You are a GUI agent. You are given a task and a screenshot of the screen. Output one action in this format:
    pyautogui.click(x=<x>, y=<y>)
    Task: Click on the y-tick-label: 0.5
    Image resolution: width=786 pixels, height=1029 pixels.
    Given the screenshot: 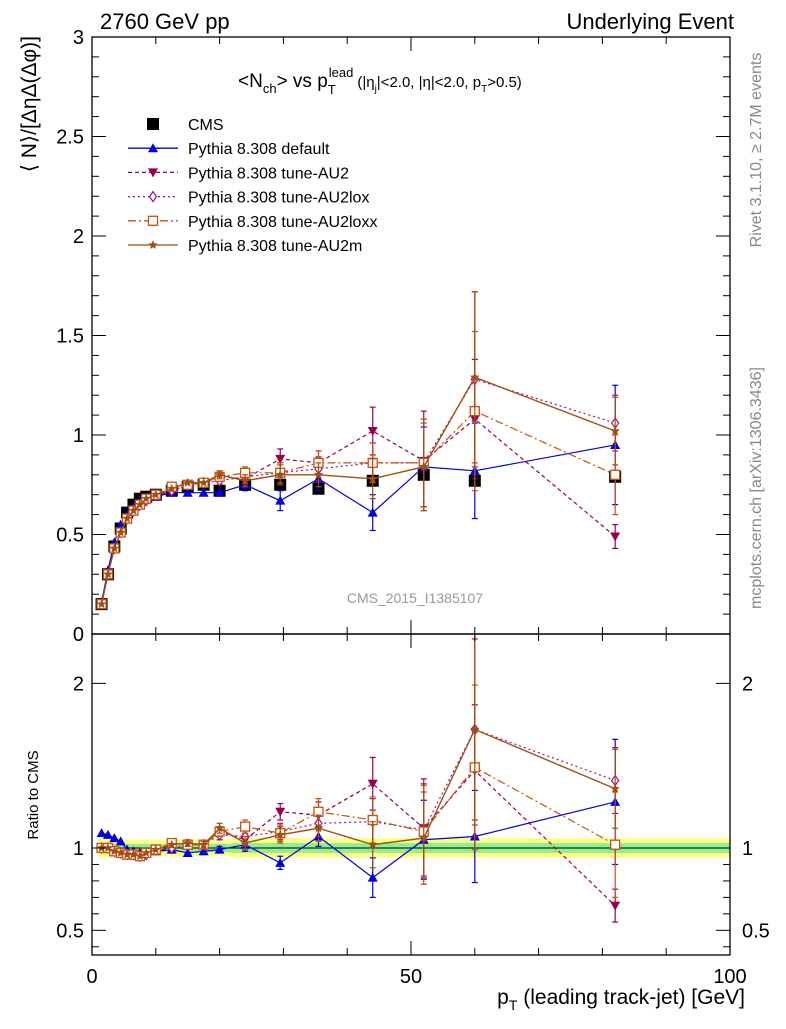 What is the action you would take?
    pyautogui.click(x=70, y=931)
    